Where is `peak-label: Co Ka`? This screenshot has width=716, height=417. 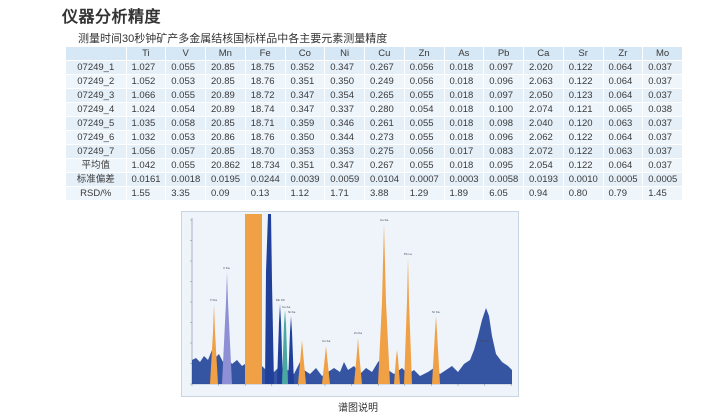 peak-label: Co Ka is located at coordinates (286, 307).